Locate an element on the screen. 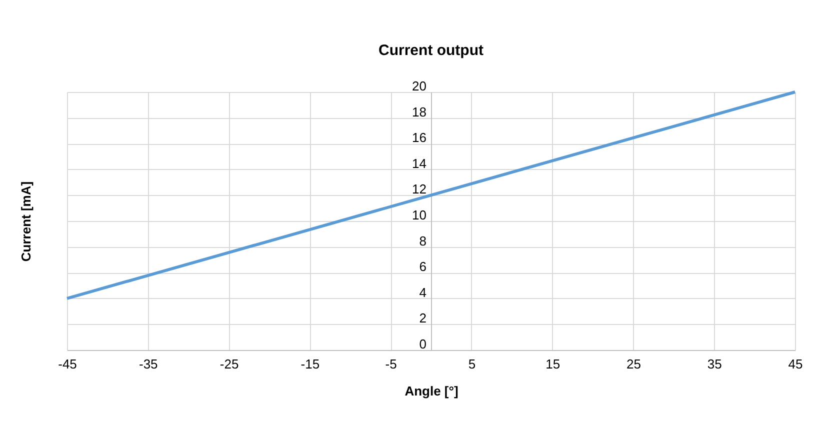  x-tick-label: 25 is located at coordinates (633, 364).